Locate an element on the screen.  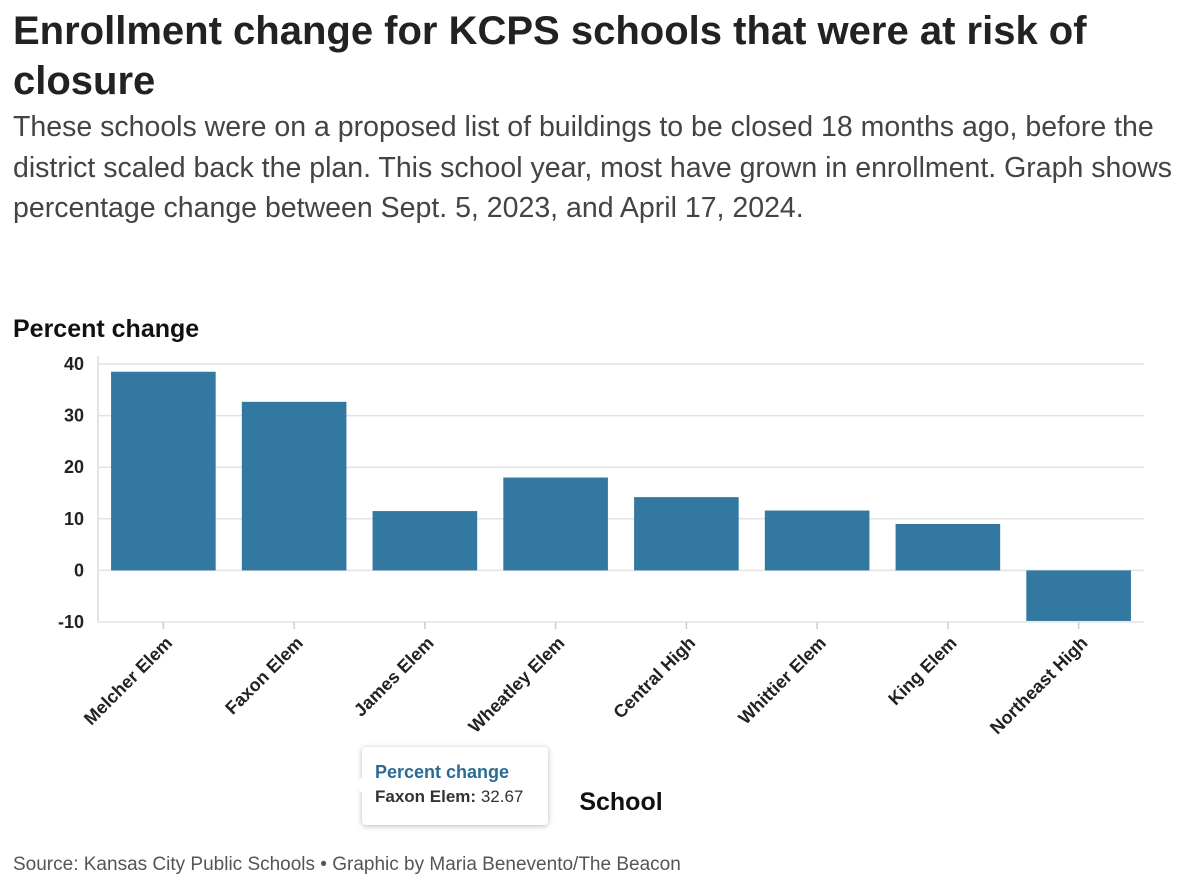
y-tick-label: 20 is located at coordinates (74, 467).